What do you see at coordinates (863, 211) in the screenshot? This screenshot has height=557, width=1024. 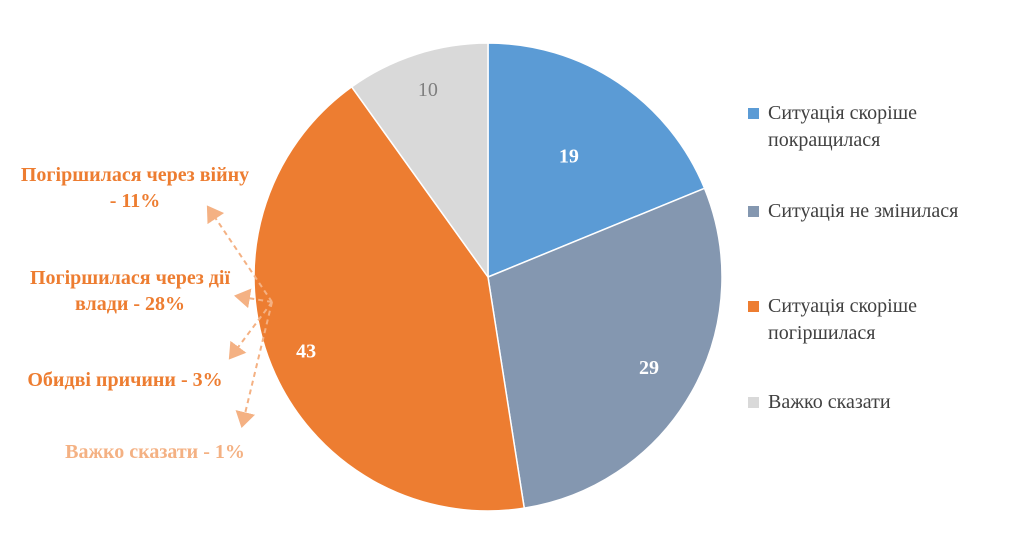 I see `legend-label: Ситуація не змінилася` at bounding box center [863, 211].